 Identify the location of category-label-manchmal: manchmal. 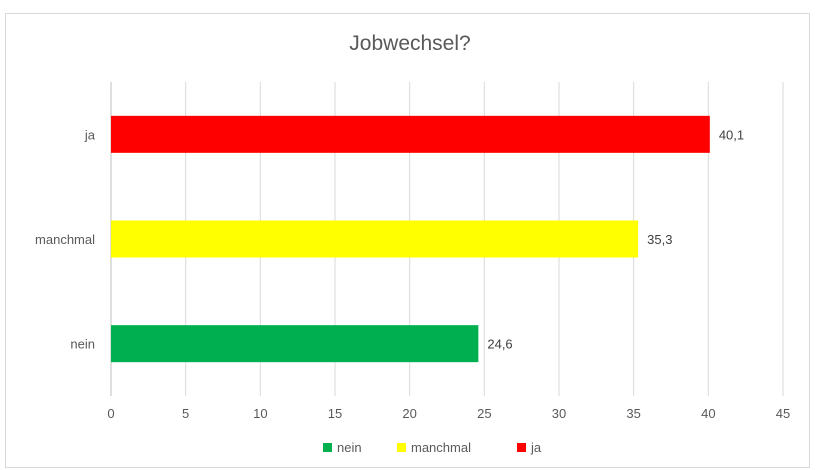
(65, 239).